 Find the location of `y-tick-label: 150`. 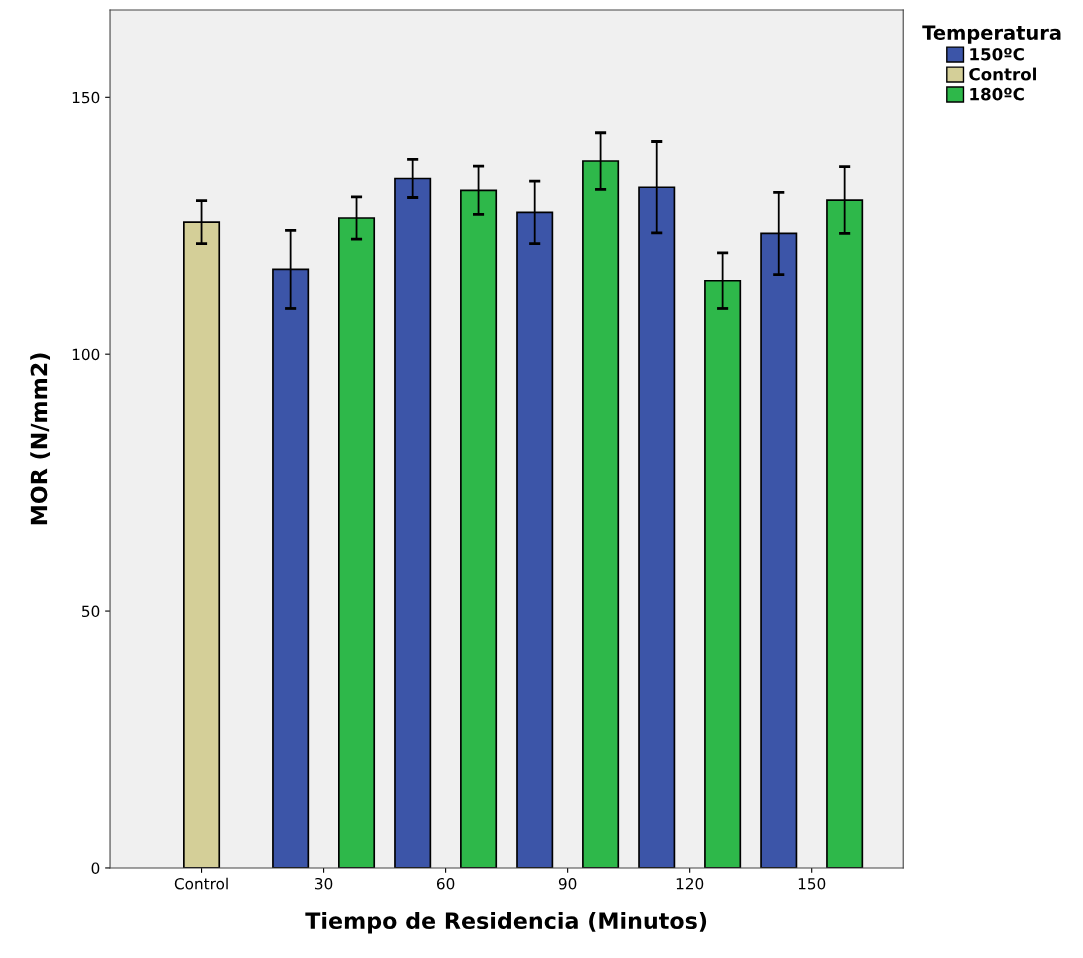

y-tick-label: 150 is located at coordinates (86, 97).